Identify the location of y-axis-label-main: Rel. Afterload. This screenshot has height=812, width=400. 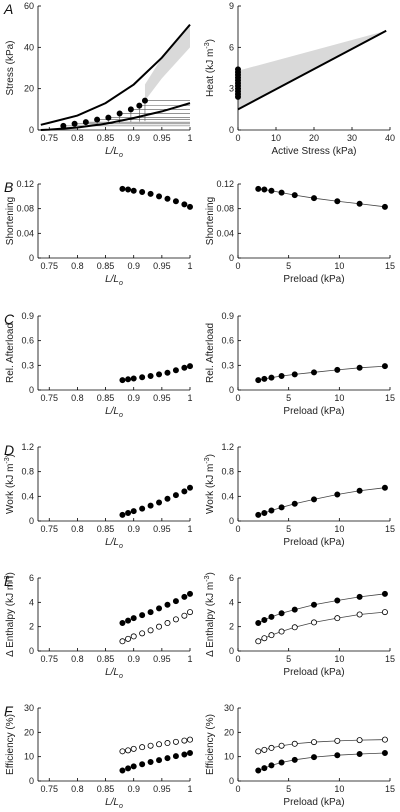
(210, 353).